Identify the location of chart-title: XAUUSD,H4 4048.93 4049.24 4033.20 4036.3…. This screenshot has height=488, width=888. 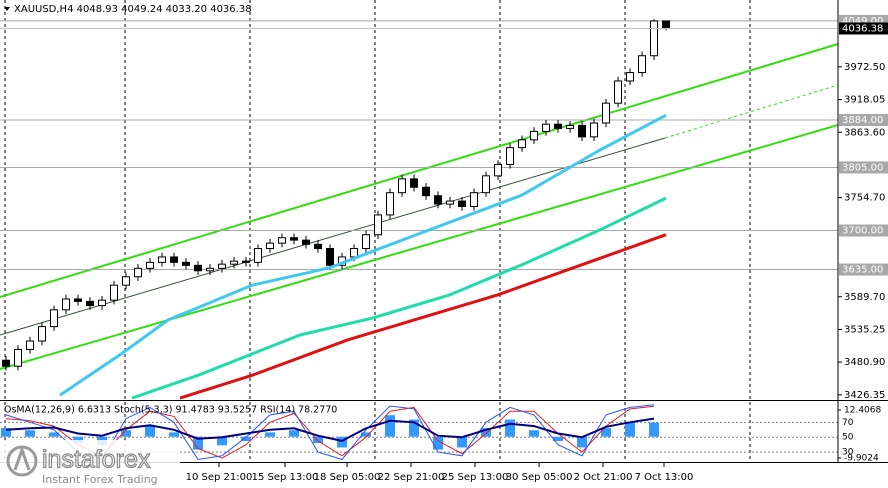
(133, 9).